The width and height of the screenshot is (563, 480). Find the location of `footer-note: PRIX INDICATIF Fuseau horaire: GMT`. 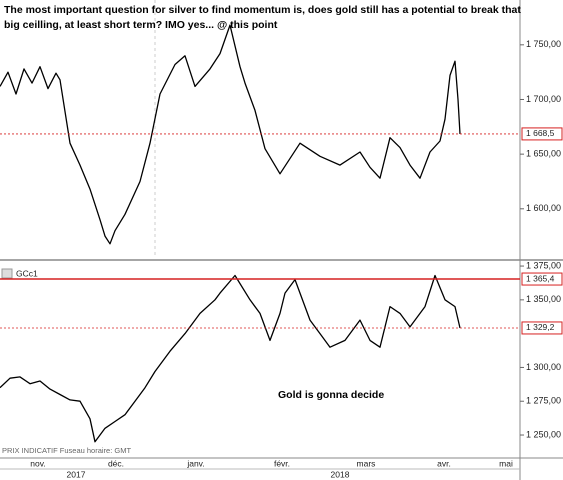

footer-note: PRIX INDICATIF Fuseau horaire: GMT is located at coordinates (66, 450).